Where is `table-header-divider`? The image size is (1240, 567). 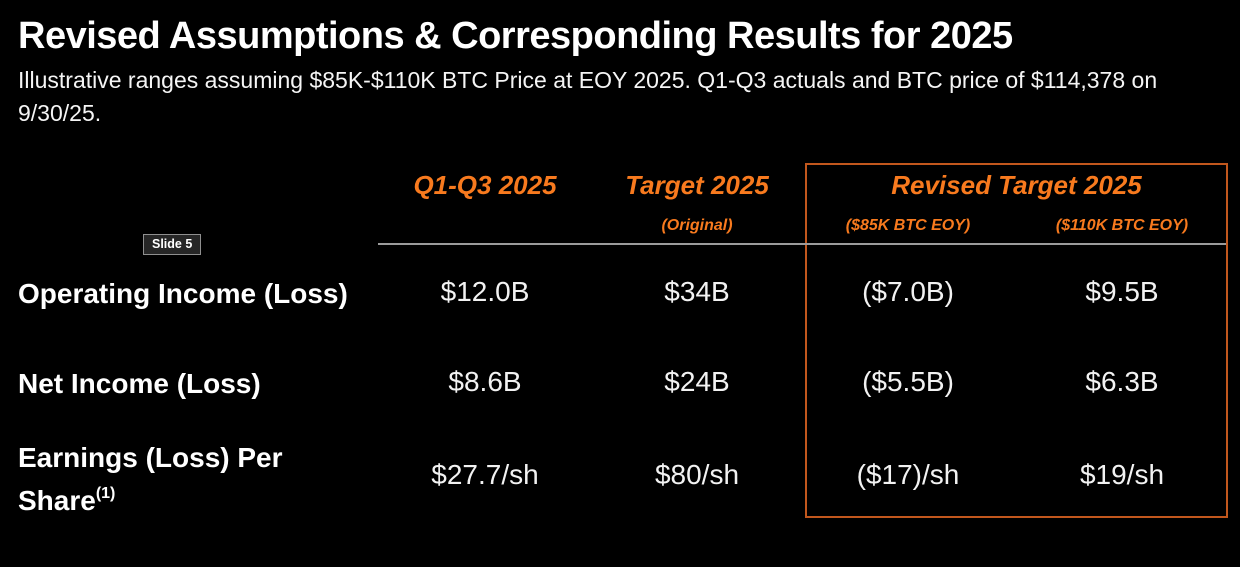
table-header-divider is located at coordinates (802, 244).